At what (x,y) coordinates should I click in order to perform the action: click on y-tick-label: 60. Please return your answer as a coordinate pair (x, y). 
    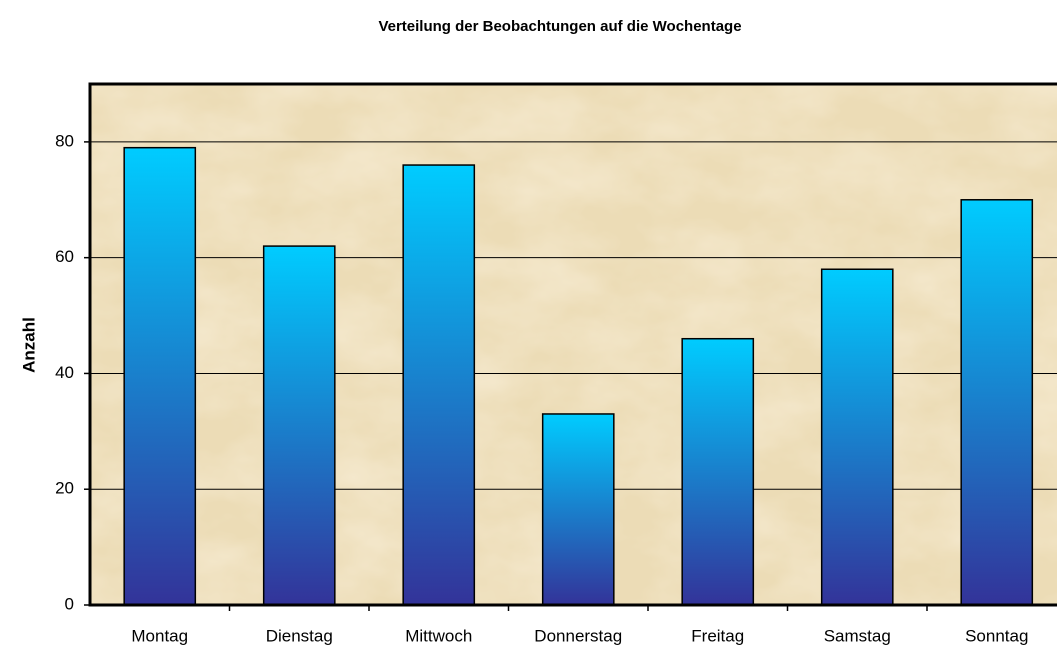
    Looking at the image, I should click on (64, 256).